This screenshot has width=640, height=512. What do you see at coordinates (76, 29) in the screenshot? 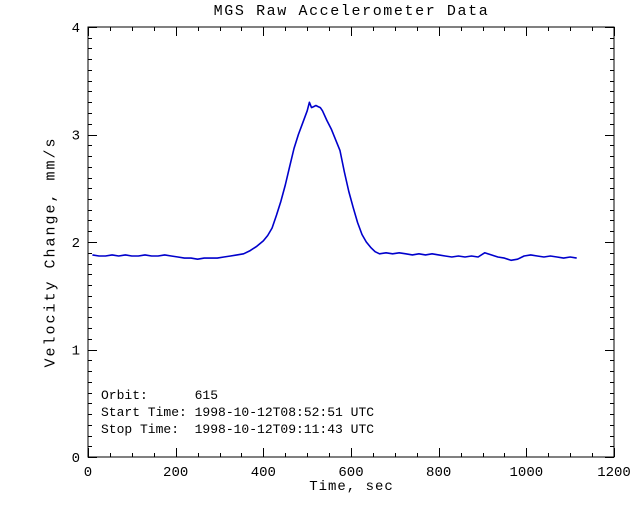
I see `y-tick-label: 4` at bounding box center [76, 29].